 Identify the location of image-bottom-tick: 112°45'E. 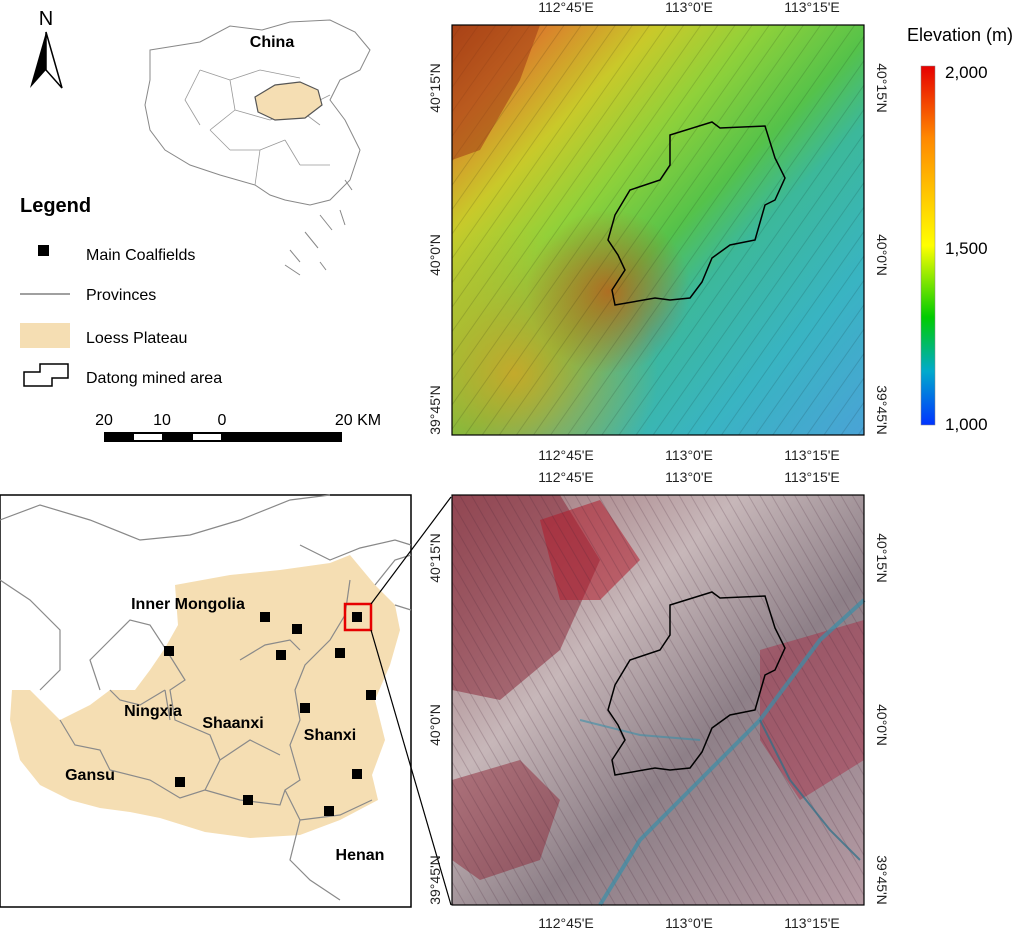
(566, 923).